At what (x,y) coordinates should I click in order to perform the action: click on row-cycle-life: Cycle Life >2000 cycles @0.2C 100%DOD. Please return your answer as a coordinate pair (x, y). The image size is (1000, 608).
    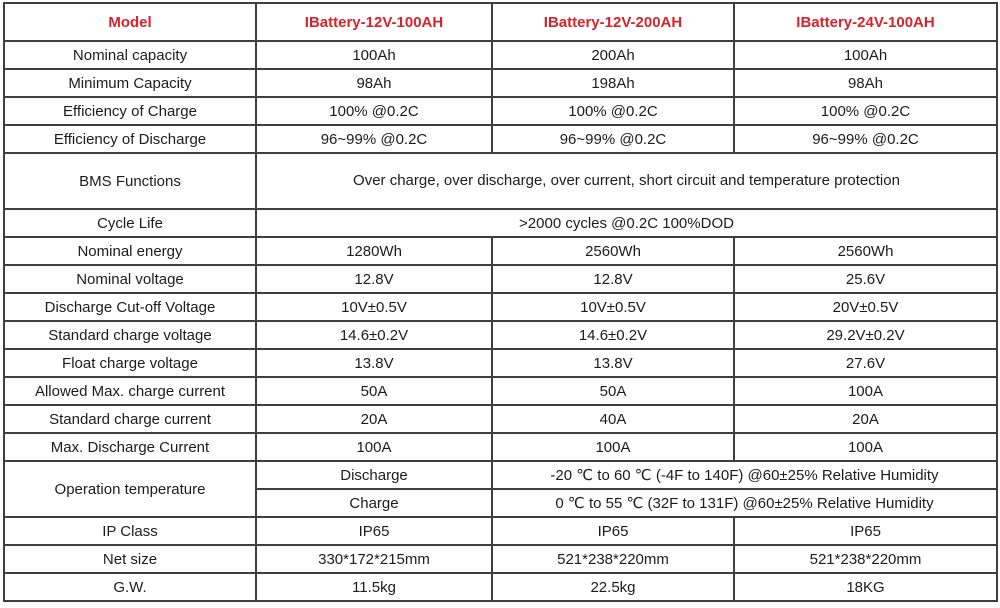
    Looking at the image, I should click on (500, 223).